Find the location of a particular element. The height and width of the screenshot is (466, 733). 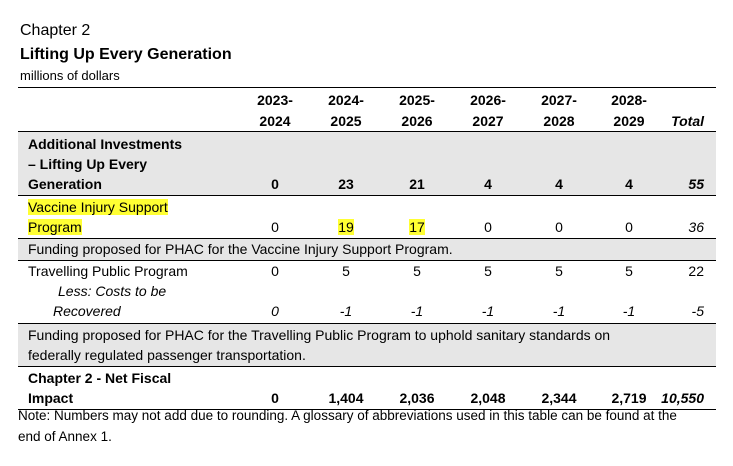

cell-value: 2,048 is located at coordinates (488, 398).